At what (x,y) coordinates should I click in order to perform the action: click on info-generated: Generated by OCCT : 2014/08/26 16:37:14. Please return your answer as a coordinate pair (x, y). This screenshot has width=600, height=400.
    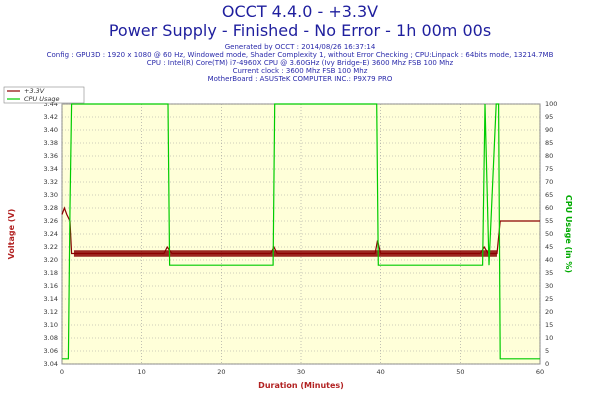
    Looking at the image, I should click on (300, 47).